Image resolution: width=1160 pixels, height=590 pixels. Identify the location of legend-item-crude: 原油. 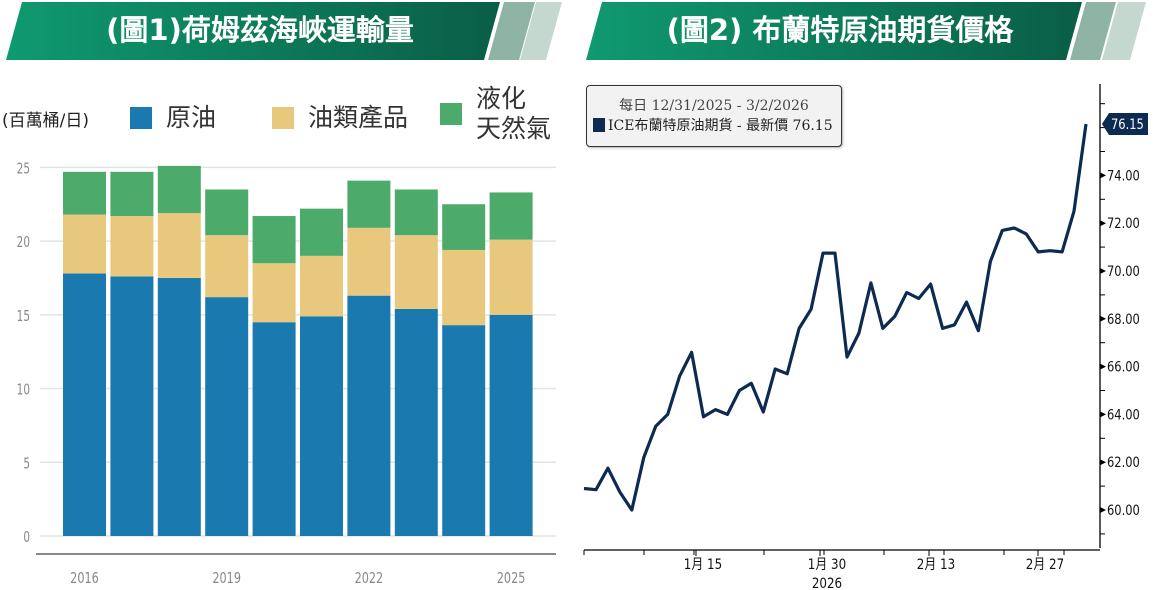
(173, 118).